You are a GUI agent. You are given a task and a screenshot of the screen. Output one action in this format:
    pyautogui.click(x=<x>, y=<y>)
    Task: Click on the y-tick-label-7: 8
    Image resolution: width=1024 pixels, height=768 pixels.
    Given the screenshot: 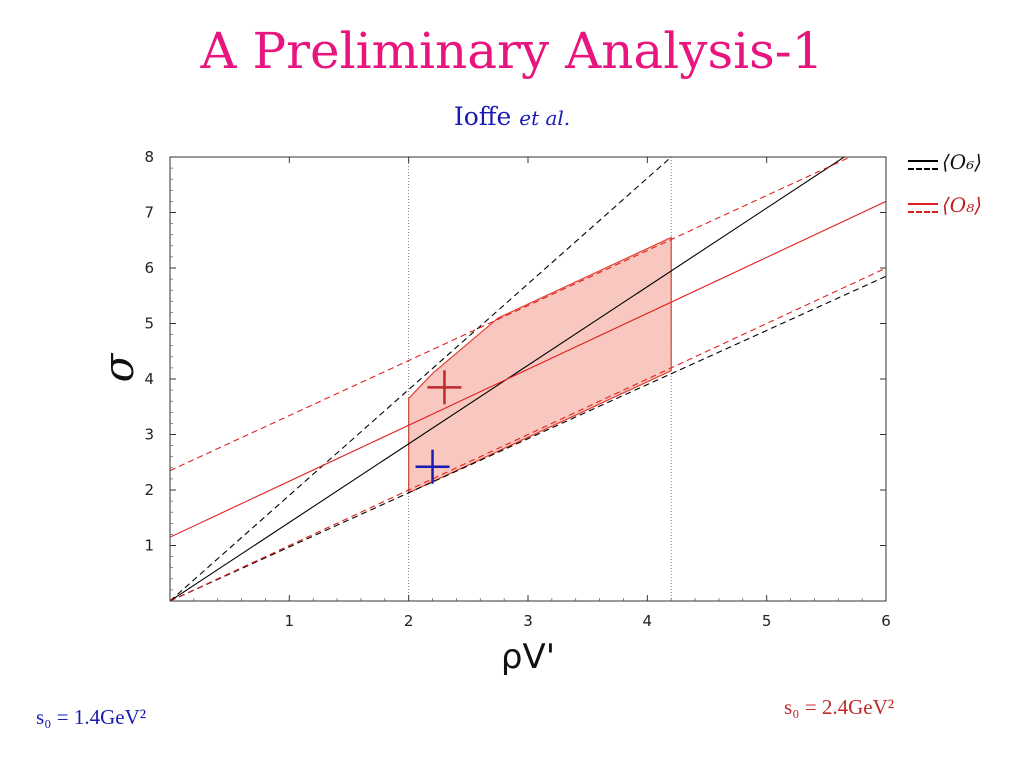 What is the action you would take?
    pyautogui.click(x=149, y=157)
    